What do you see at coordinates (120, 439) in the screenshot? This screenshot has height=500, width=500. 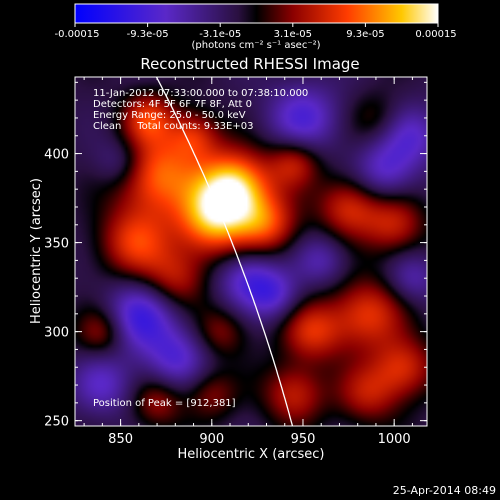 I see `x-tick-label: 850` at bounding box center [120, 439].